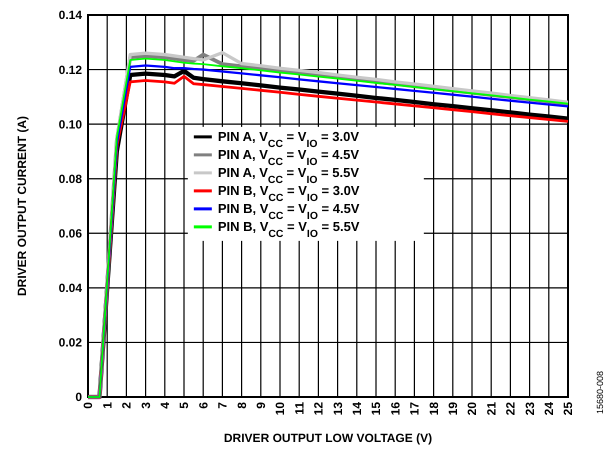 The image size is (613, 454). Describe the element at coordinates (70, 179) in the screenshot. I see `y-tick-label: 0.08` at that location.